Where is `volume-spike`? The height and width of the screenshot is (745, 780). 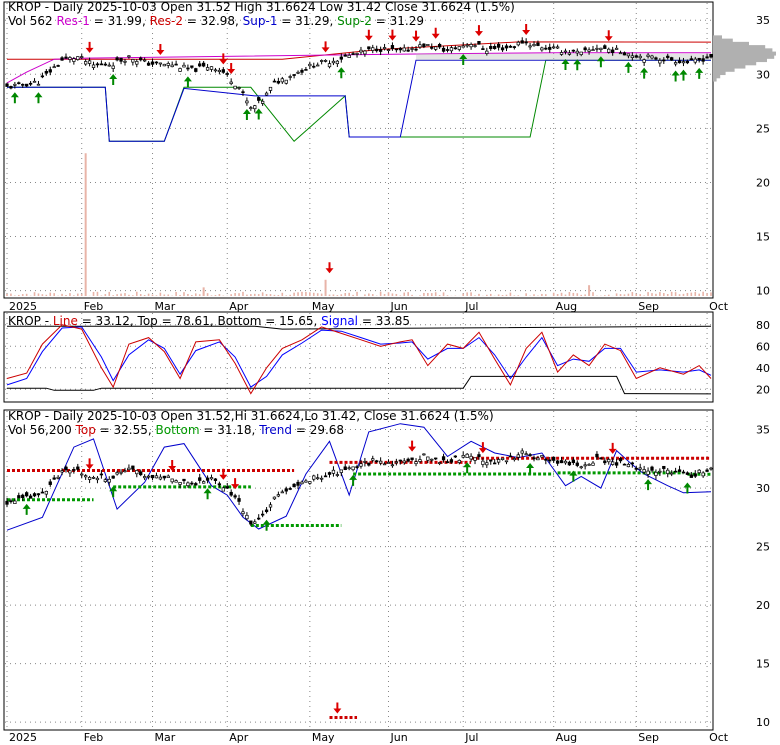
volume-spike is located at coordinates (325, 287).